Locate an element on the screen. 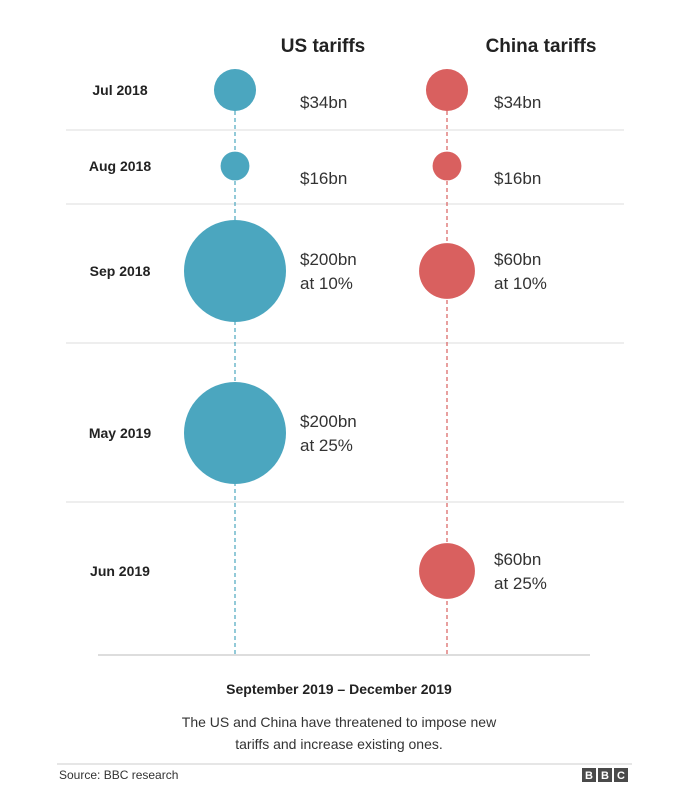 The image size is (675, 803). bbc-logo-letter-1: B is located at coordinates (589, 776).